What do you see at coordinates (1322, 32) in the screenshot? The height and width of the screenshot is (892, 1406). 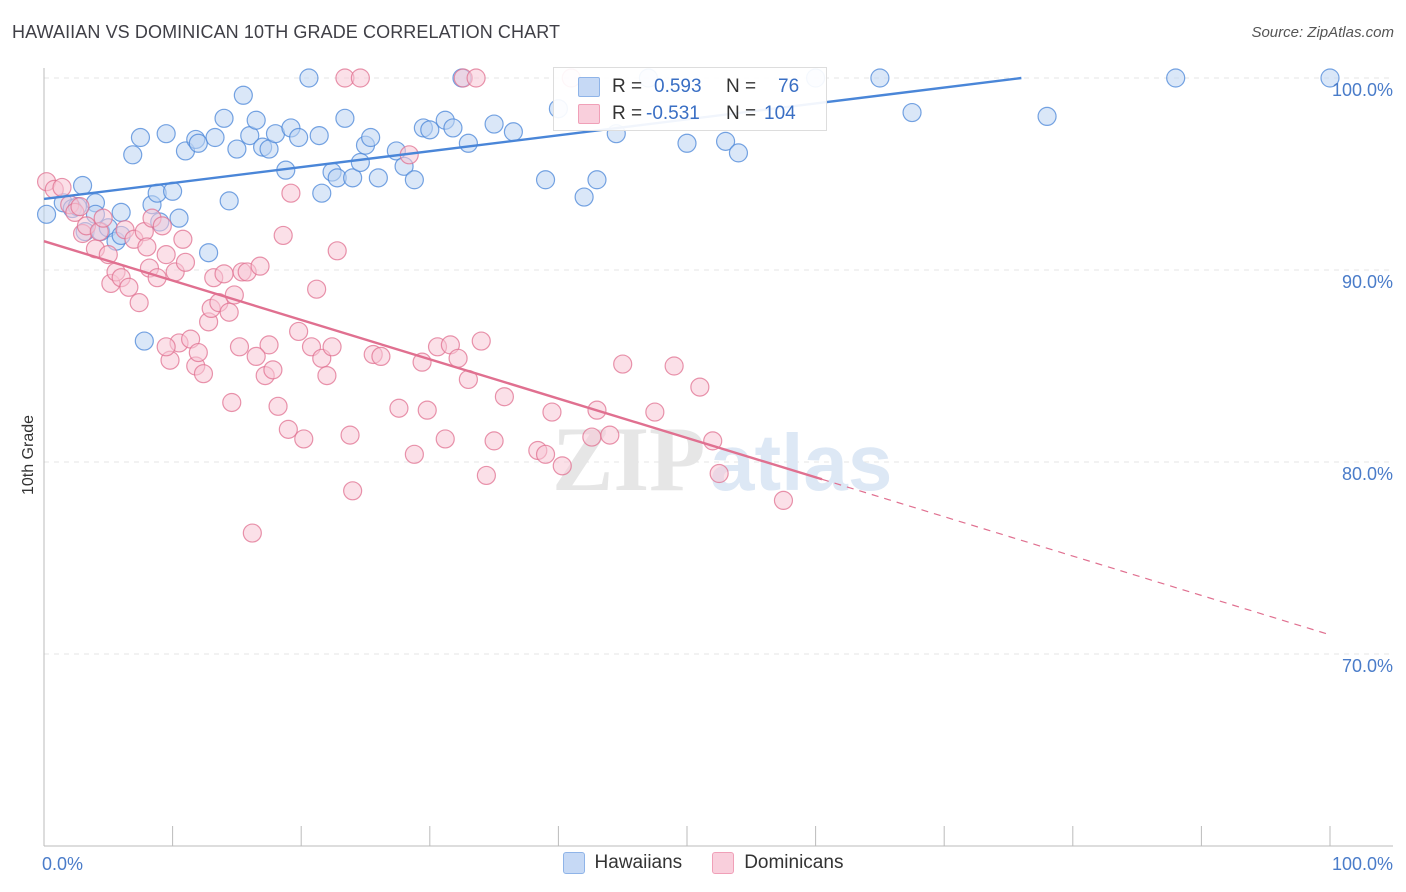 I see `source-credit: Source: ZipAtlas.com` at bounding box center [1322, 32].